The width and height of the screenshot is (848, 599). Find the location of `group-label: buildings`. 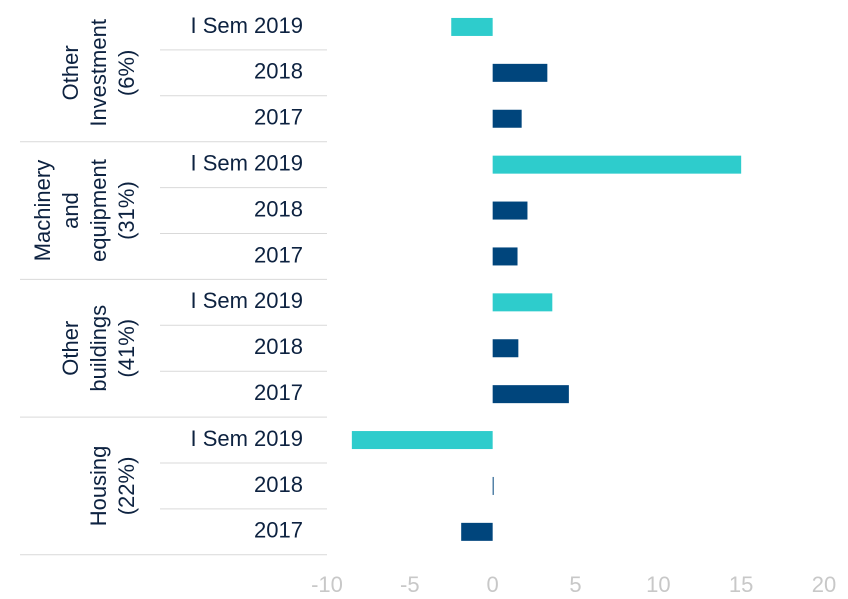

group-label: buildings is located at coordinates (98, 348).